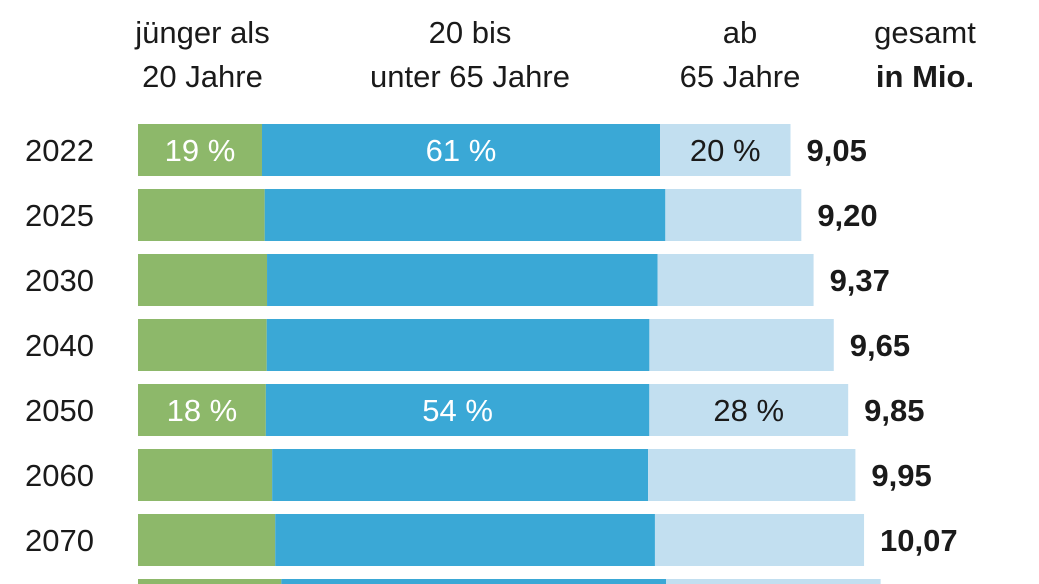  What do you see at coordinates (202, 32) in the screenshot?
I see `header-line: jünger als` at bounding box center [202, 32].